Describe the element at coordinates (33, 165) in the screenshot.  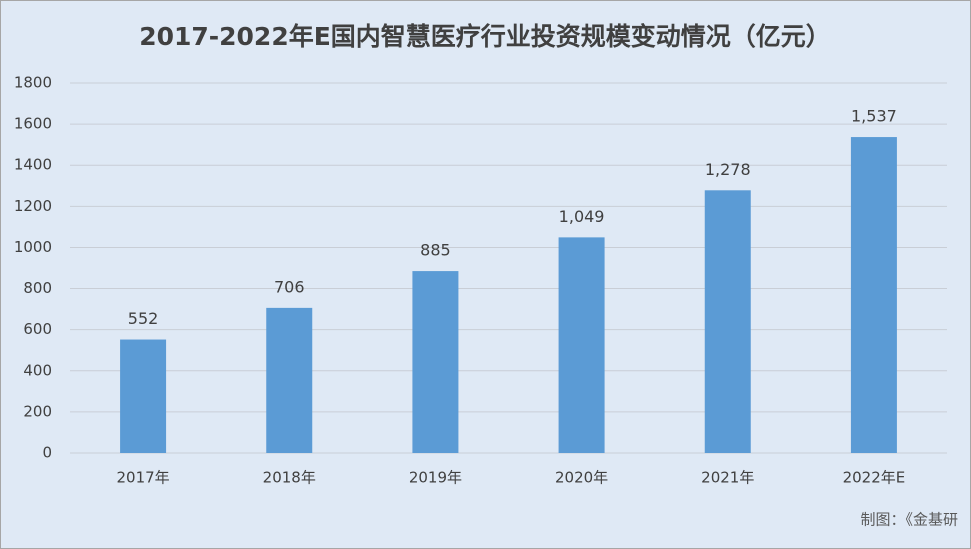
I see `y-tick-label: 1400` at that location.